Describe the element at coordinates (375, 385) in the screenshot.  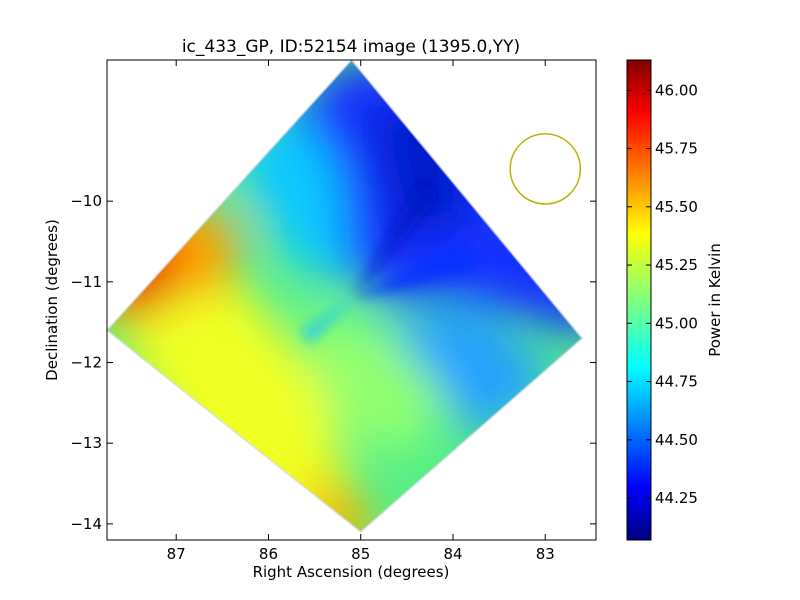
I see `green-lower` at that location.